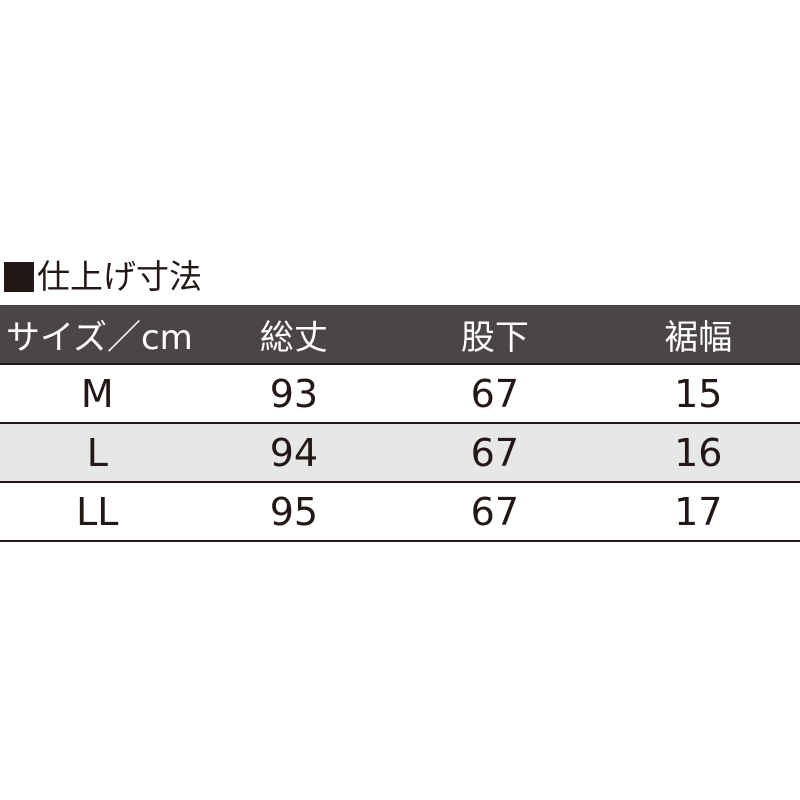 The height and width of the screenshot is (800, 800). I want to click on table-header-row: サイズ／cm 総丈 股下 裾幅, so click(400, 335).